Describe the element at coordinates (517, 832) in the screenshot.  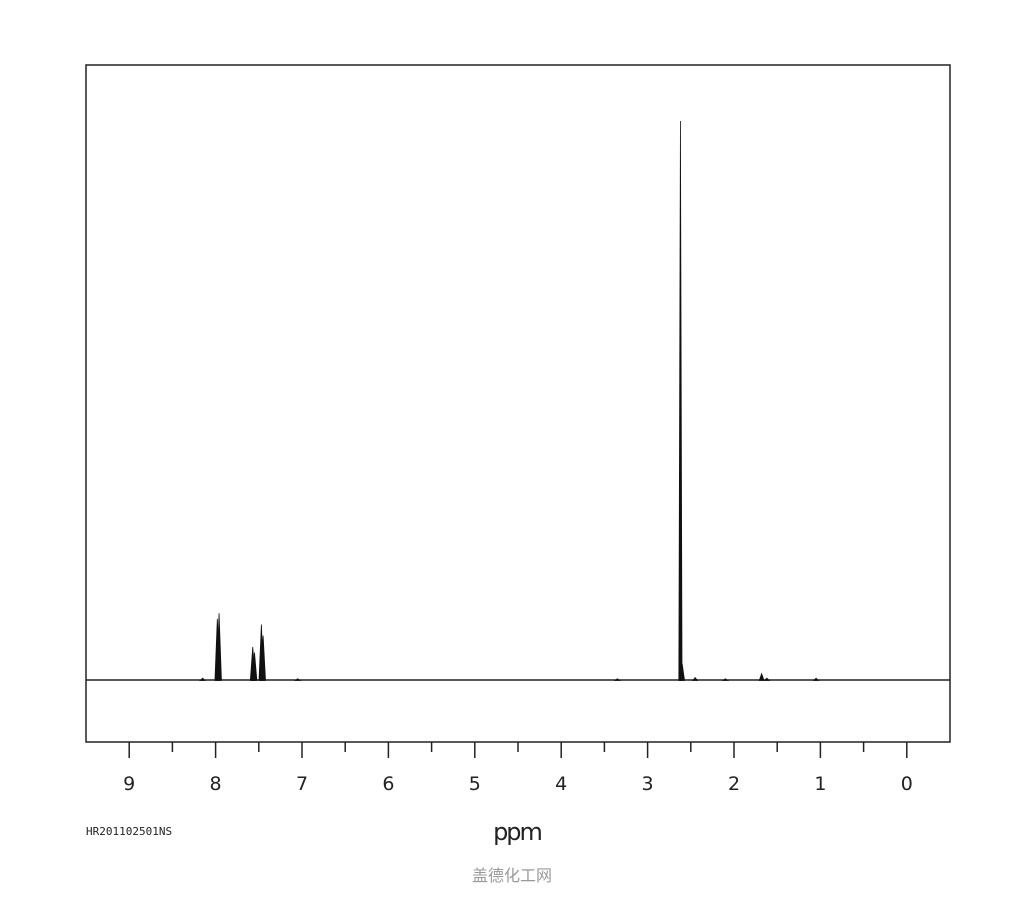
I see `x-axis-label: ppm` at that location.